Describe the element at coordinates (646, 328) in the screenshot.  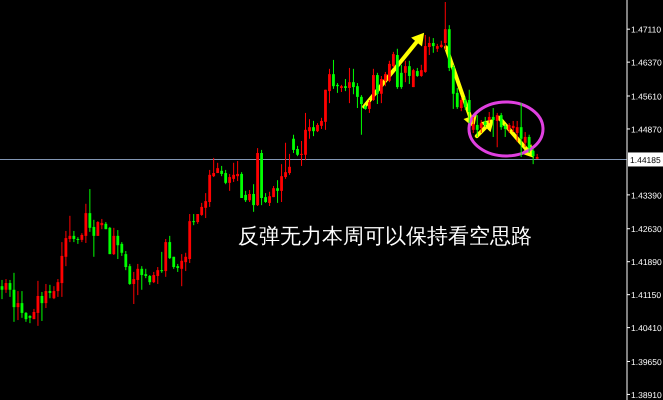
I see `y-tick-label: 1.40410` at that location.